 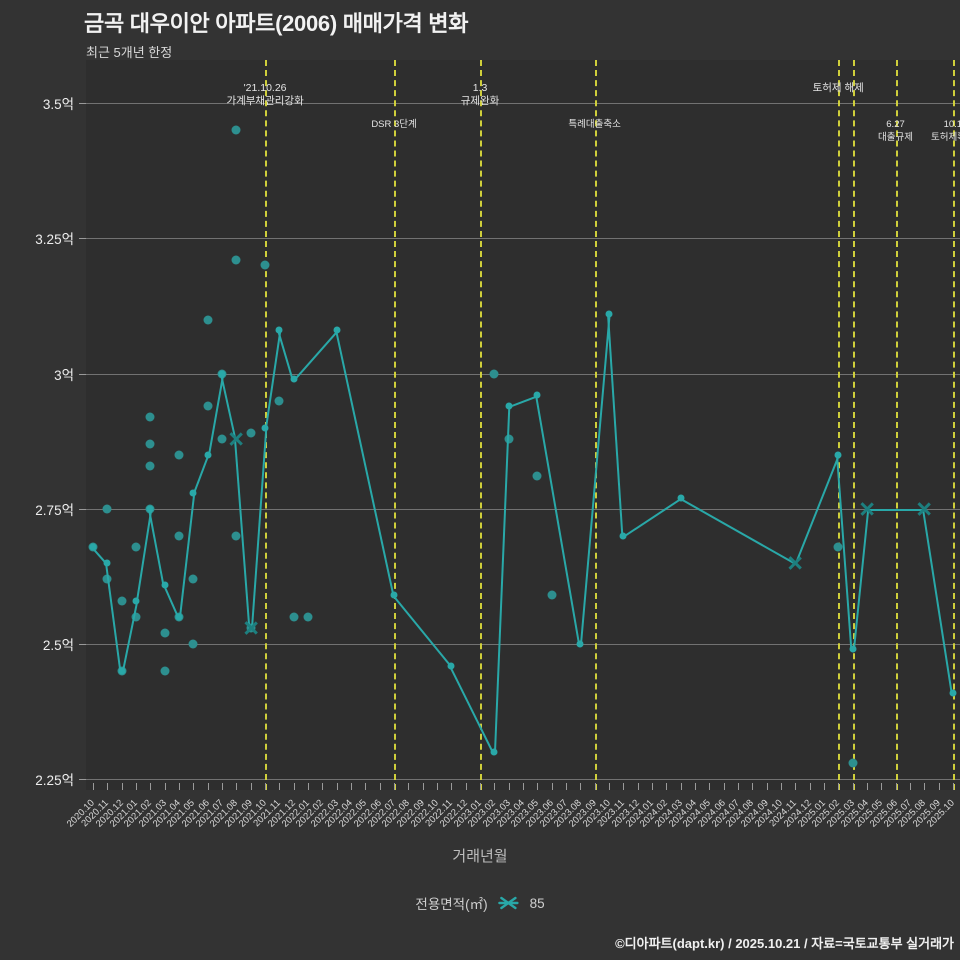 I want to click on y-tick-label: 2.5억, so click(x=58, y=645).